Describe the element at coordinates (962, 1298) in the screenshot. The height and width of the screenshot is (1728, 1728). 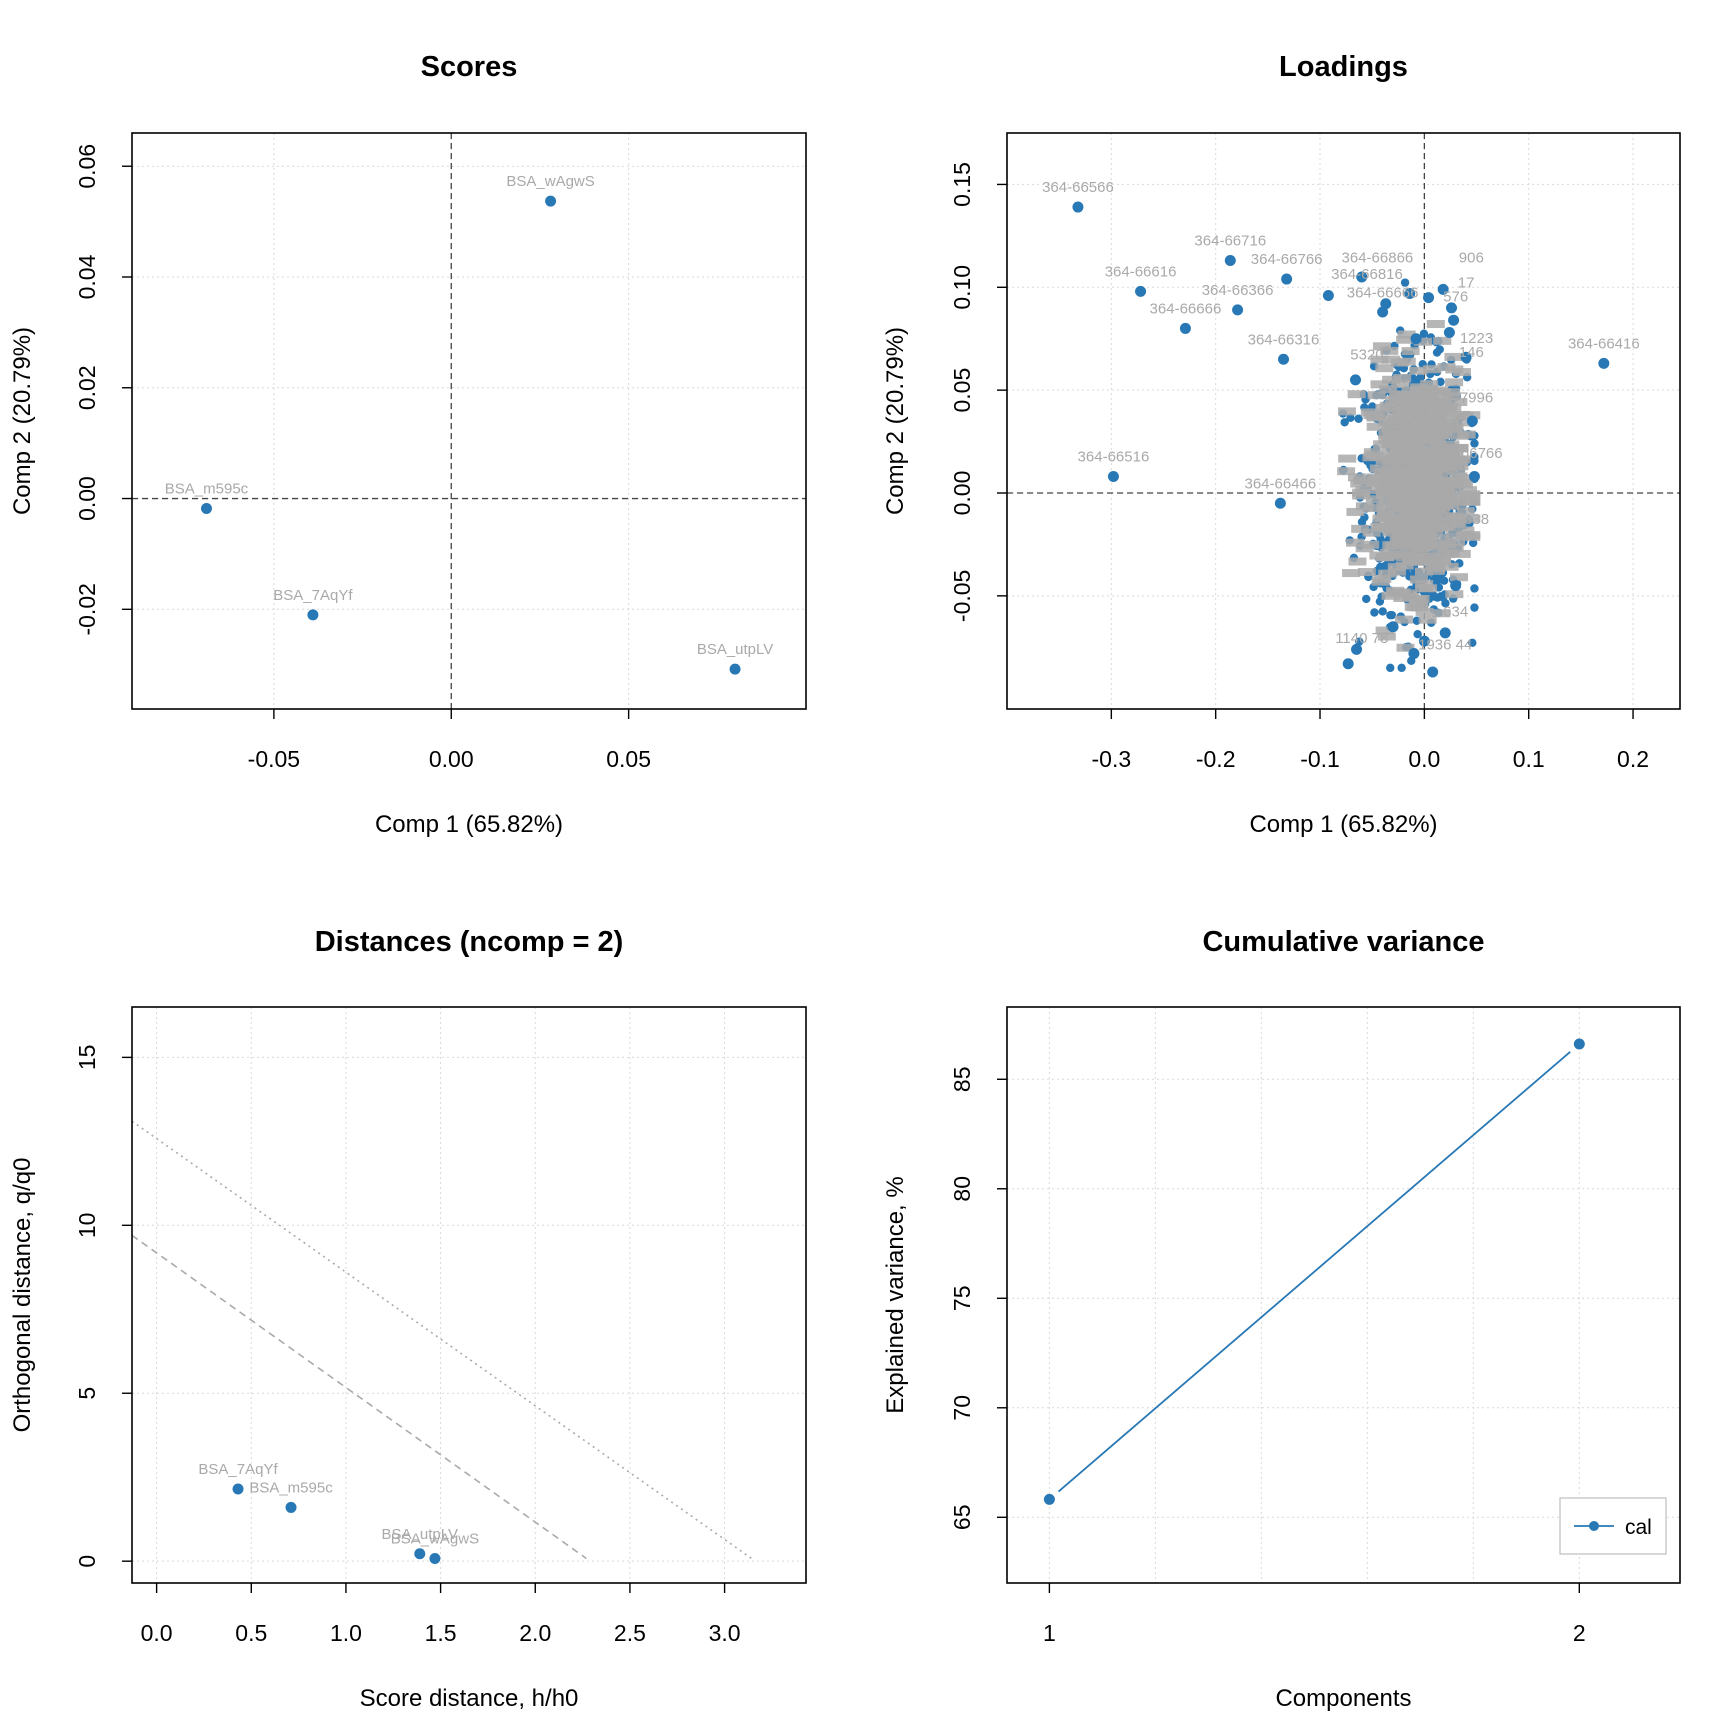
I see `y-tick-label: 75` at that location.